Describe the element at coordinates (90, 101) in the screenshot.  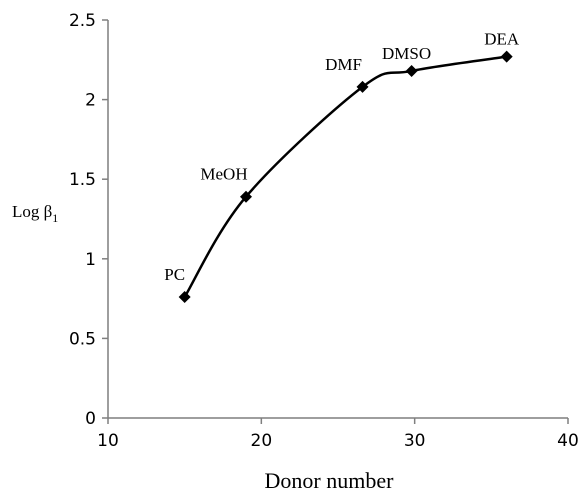
I see `y-tick-label: 2` at that location.